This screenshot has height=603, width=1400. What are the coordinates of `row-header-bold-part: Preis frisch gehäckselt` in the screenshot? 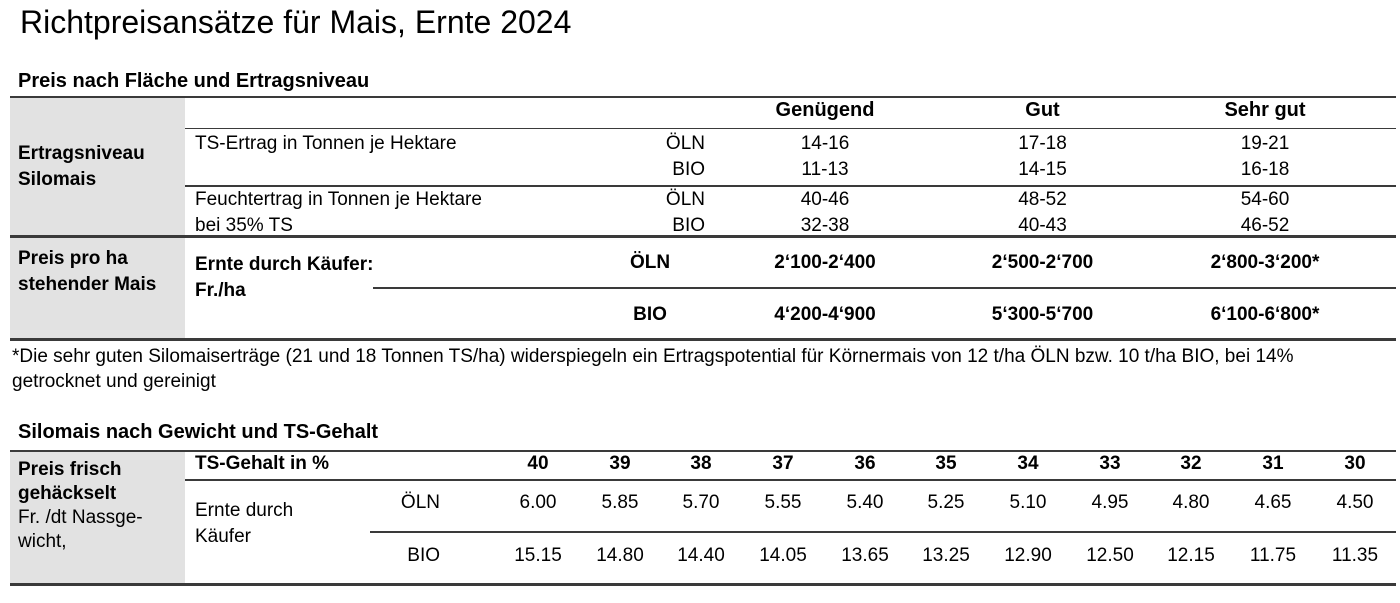 It's located at (70, 481).